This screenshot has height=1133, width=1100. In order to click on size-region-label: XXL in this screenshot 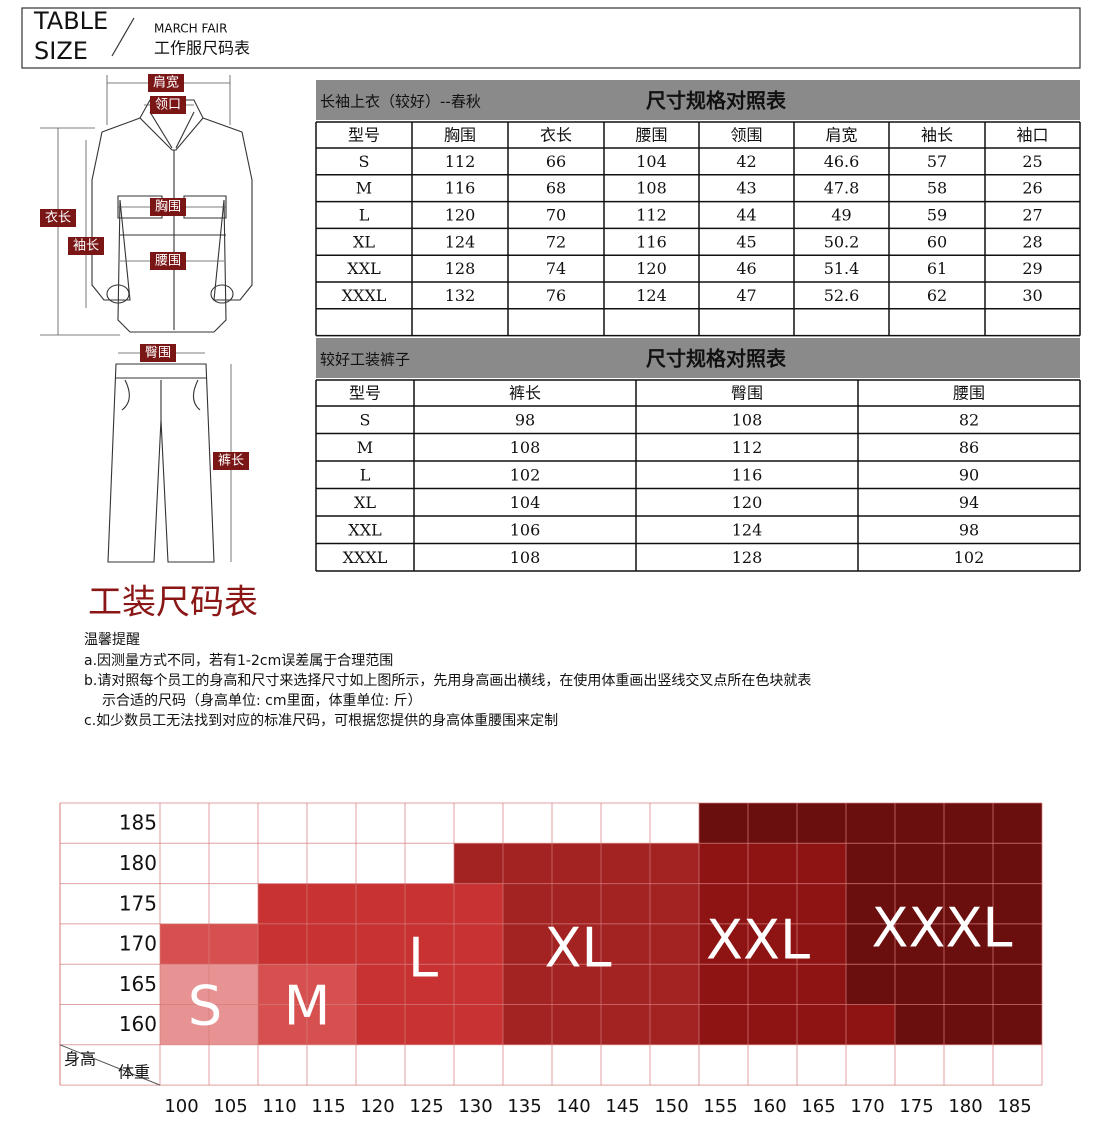, I will do `click(758, 940)`.